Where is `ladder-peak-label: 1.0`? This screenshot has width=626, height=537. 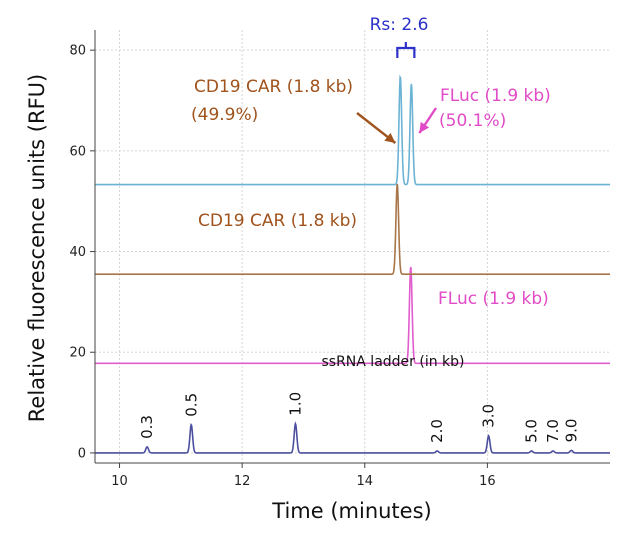 ladder-peak-label: 1.0 is located at coordinates (295, 404).